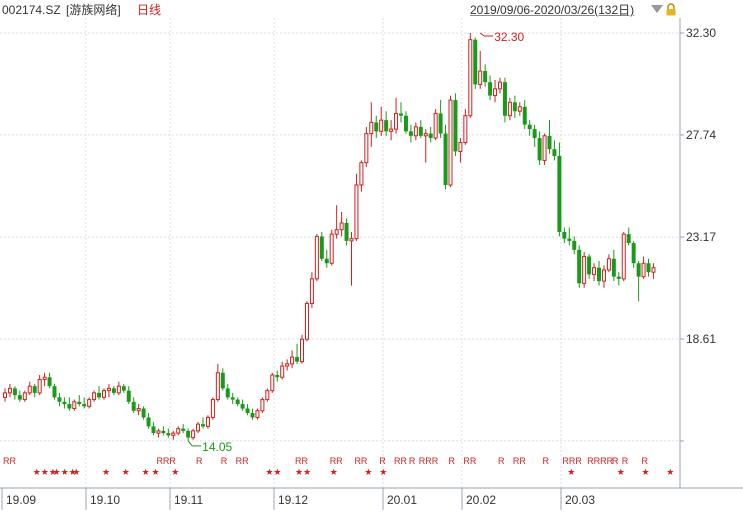 Image resolution: width=743 pixels, height=514 pixels. I want to click on date-tick-label: 19.10, so click(105, 500).